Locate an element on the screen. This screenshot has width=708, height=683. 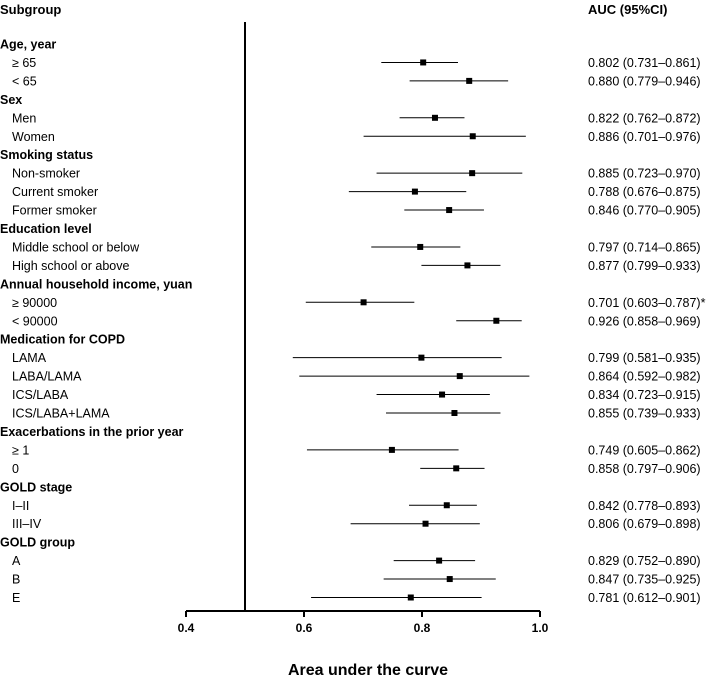
subgroup-label: I–II is located at coordinates (20, 506).